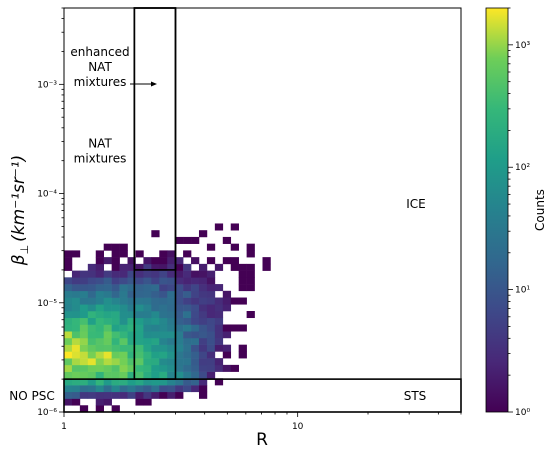  Describe the element at coordinates (497, 210) in the screenshot. I see `colorbar` at that location.